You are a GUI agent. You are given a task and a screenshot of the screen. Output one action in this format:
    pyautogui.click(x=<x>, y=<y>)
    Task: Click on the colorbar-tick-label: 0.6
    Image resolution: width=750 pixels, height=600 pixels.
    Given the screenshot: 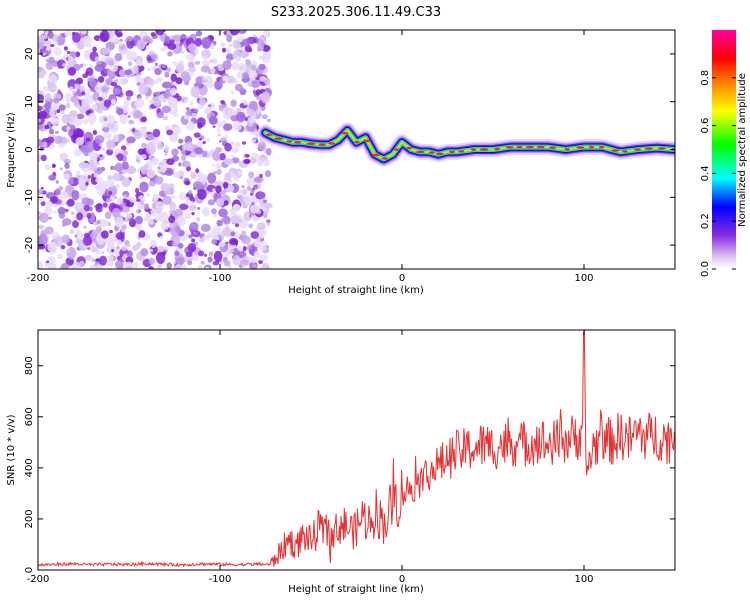 What is the action you would take?
    pyautogui.click(x=705, y=126)
    